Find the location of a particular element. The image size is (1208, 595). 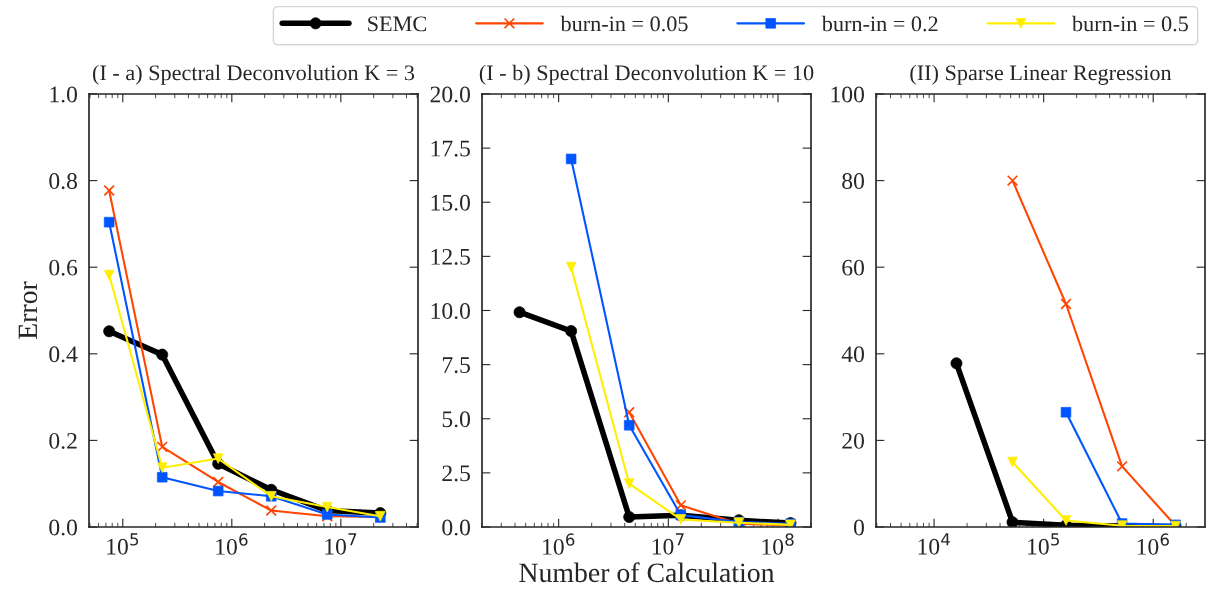

y-tick-label: 0.2 is located at coordinates (63, 440).